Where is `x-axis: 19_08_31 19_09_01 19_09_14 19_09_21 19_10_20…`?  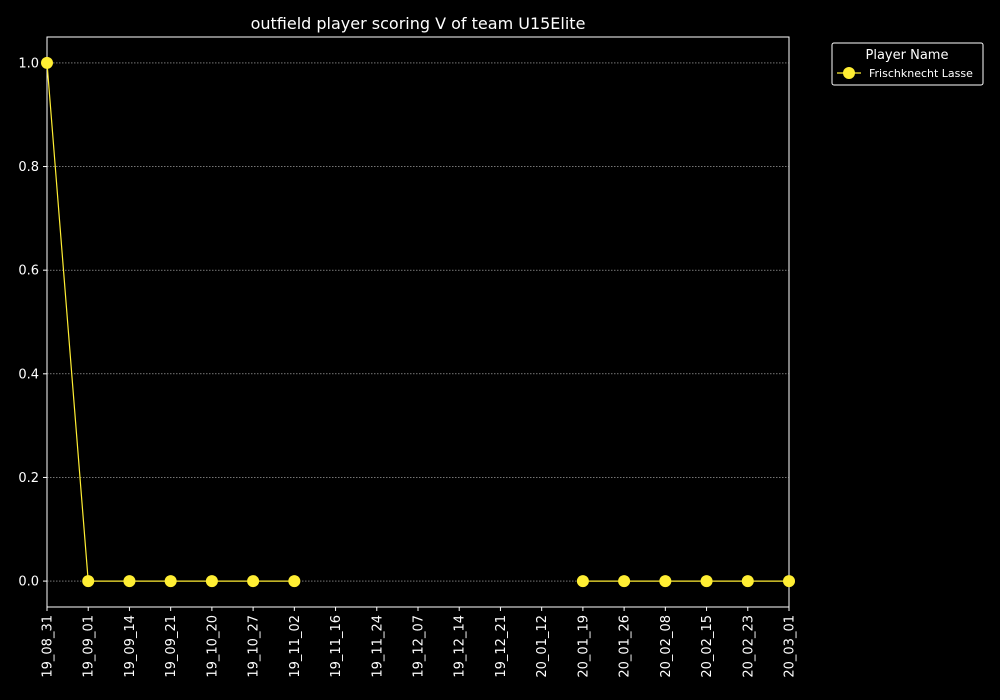
x-axis: 19_08_31 19_09_01 19_09_14 19_09_21 19_10_20… is located at coordinates (419, 642).